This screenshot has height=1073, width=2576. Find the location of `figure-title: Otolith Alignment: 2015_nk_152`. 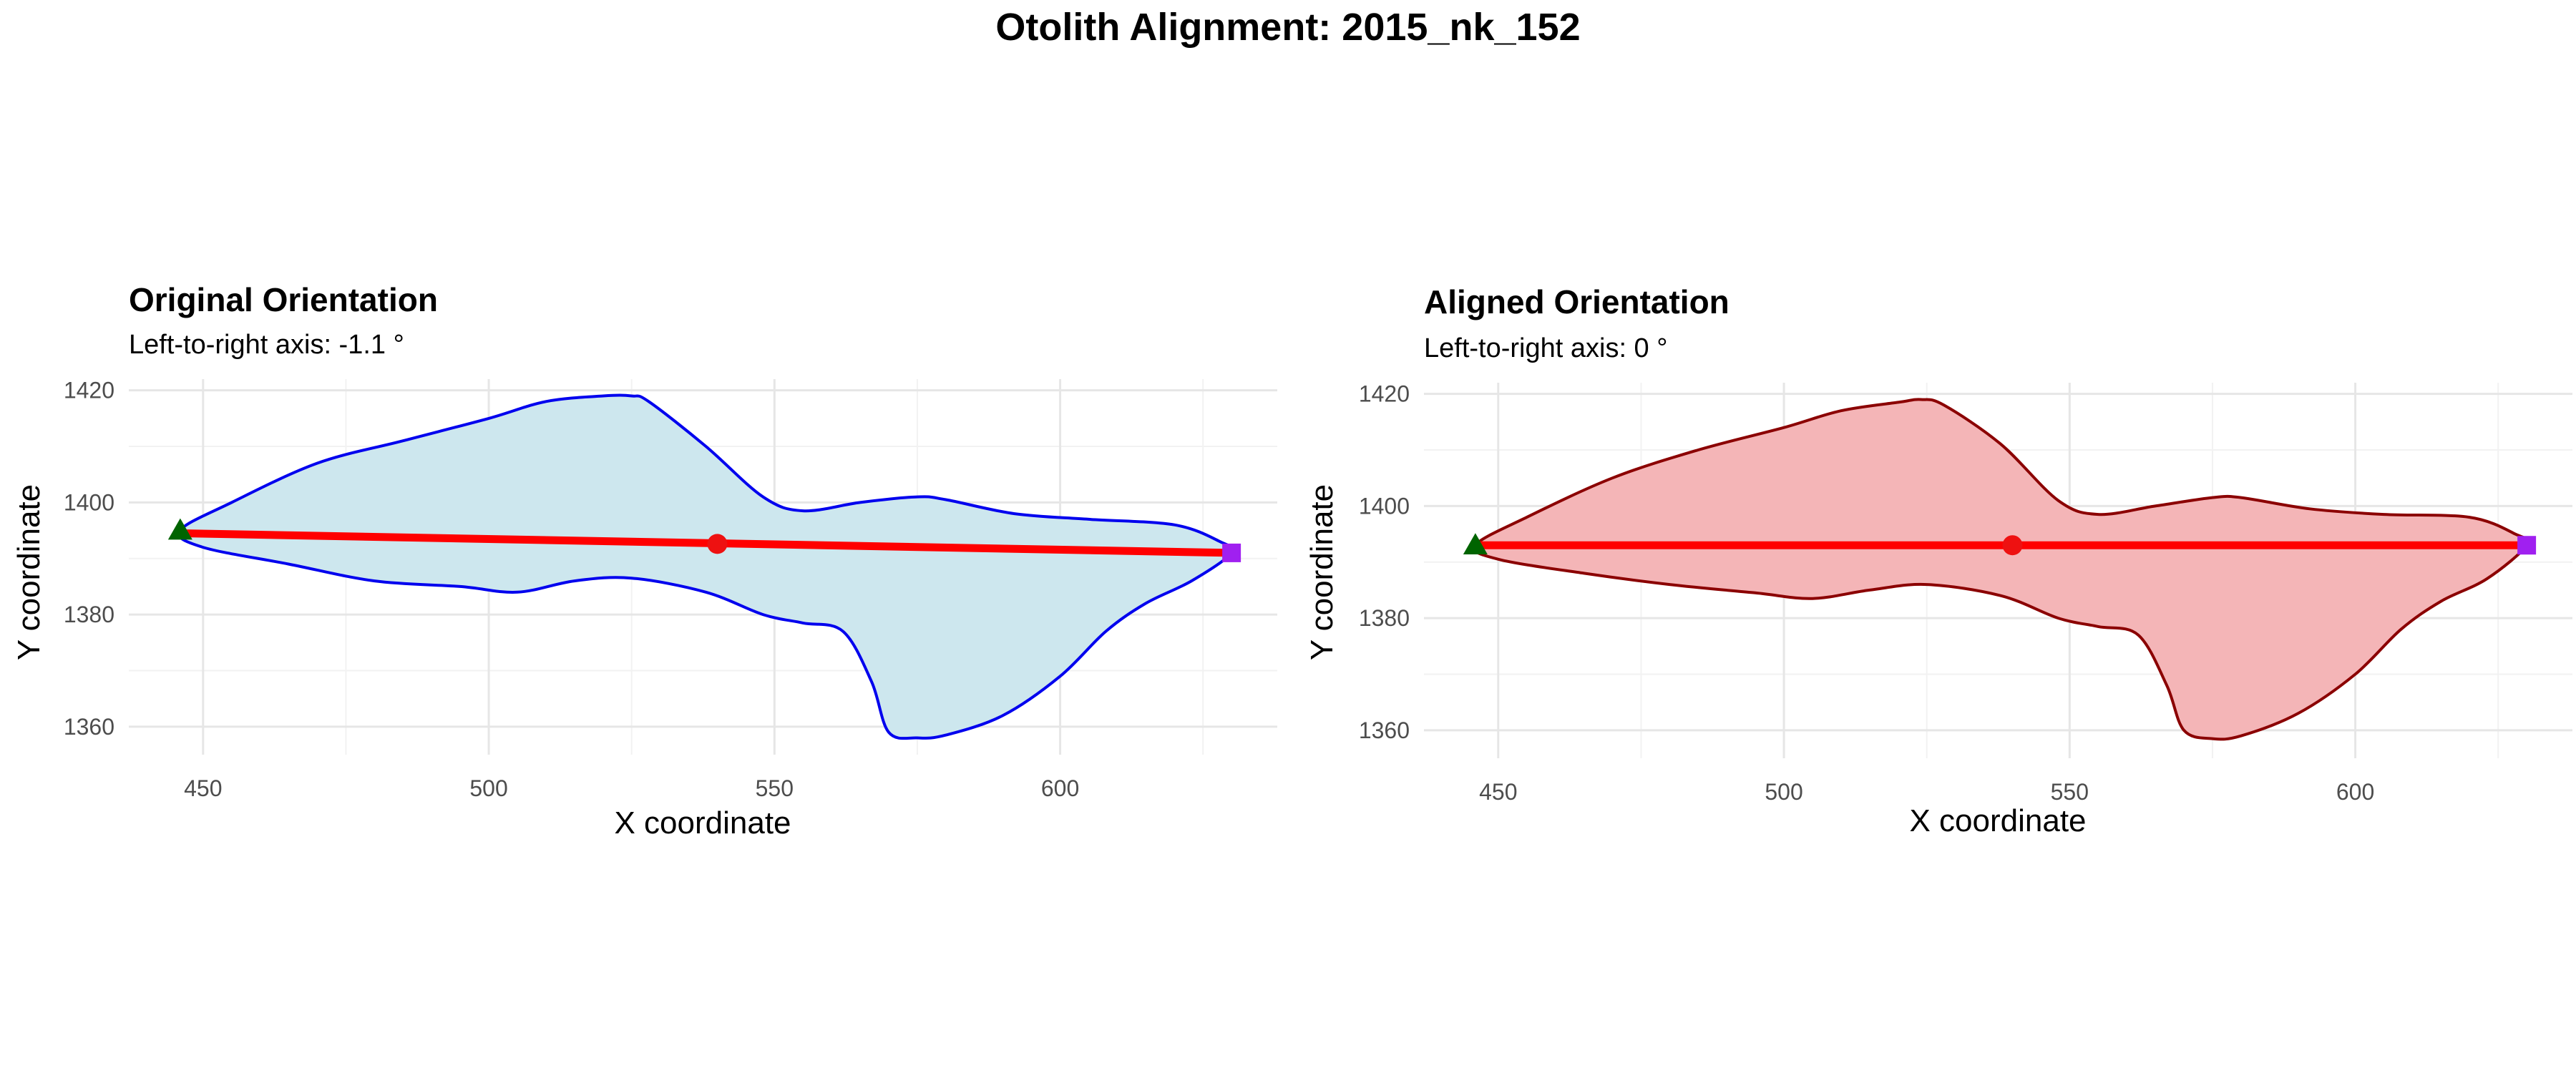

figure-title: Otolith Alignment: 2015_nk_152 is located at coordinates (1288, 28).